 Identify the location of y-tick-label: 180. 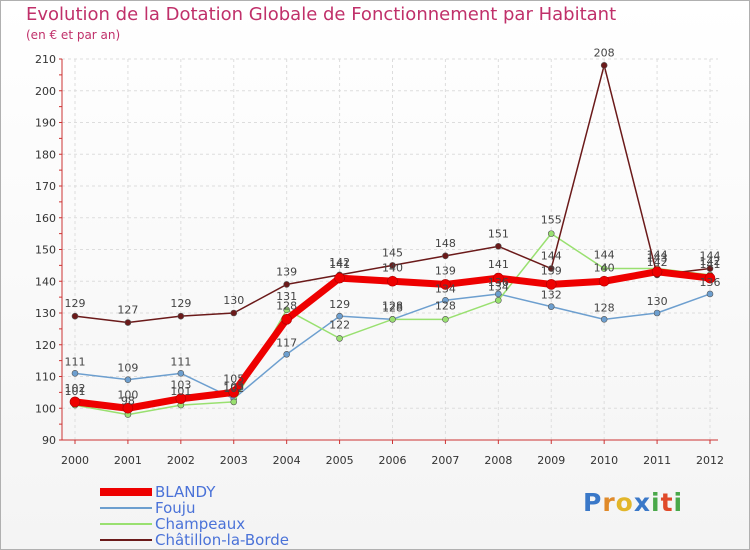
(45, 154).